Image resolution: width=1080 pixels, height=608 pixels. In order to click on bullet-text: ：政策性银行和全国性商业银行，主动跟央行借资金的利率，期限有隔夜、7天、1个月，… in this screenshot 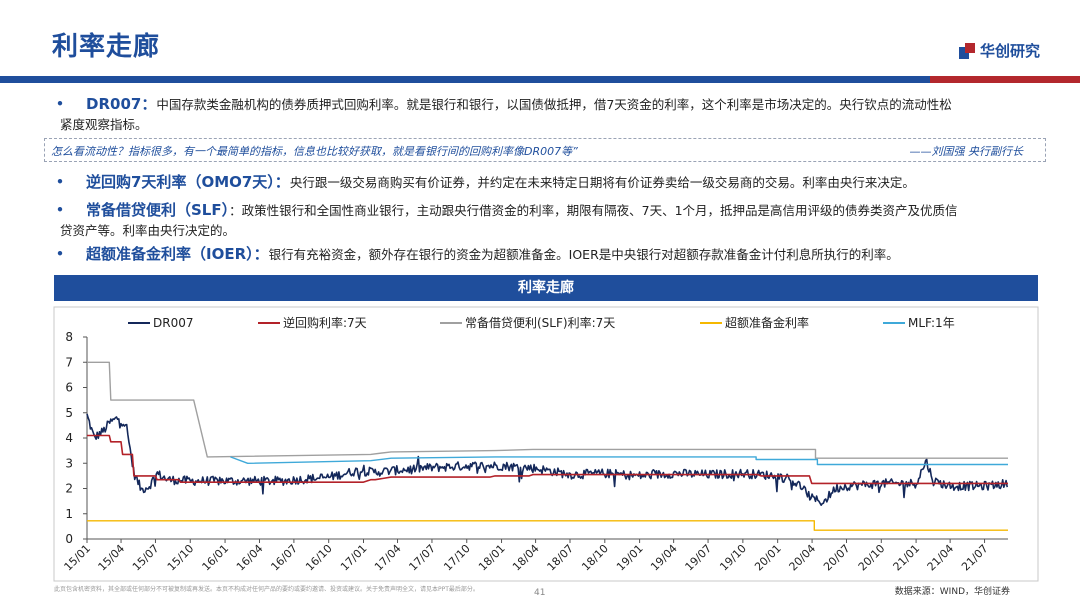, I will do `click(593, 210)`.